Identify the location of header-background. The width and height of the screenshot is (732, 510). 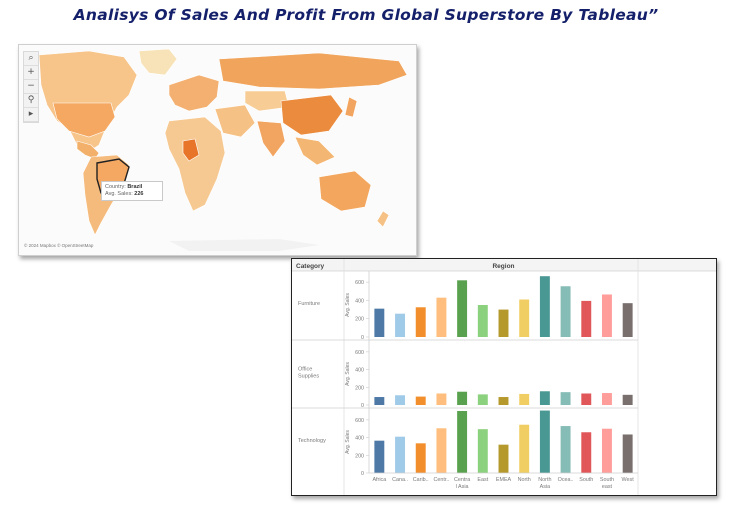
(504, 265).